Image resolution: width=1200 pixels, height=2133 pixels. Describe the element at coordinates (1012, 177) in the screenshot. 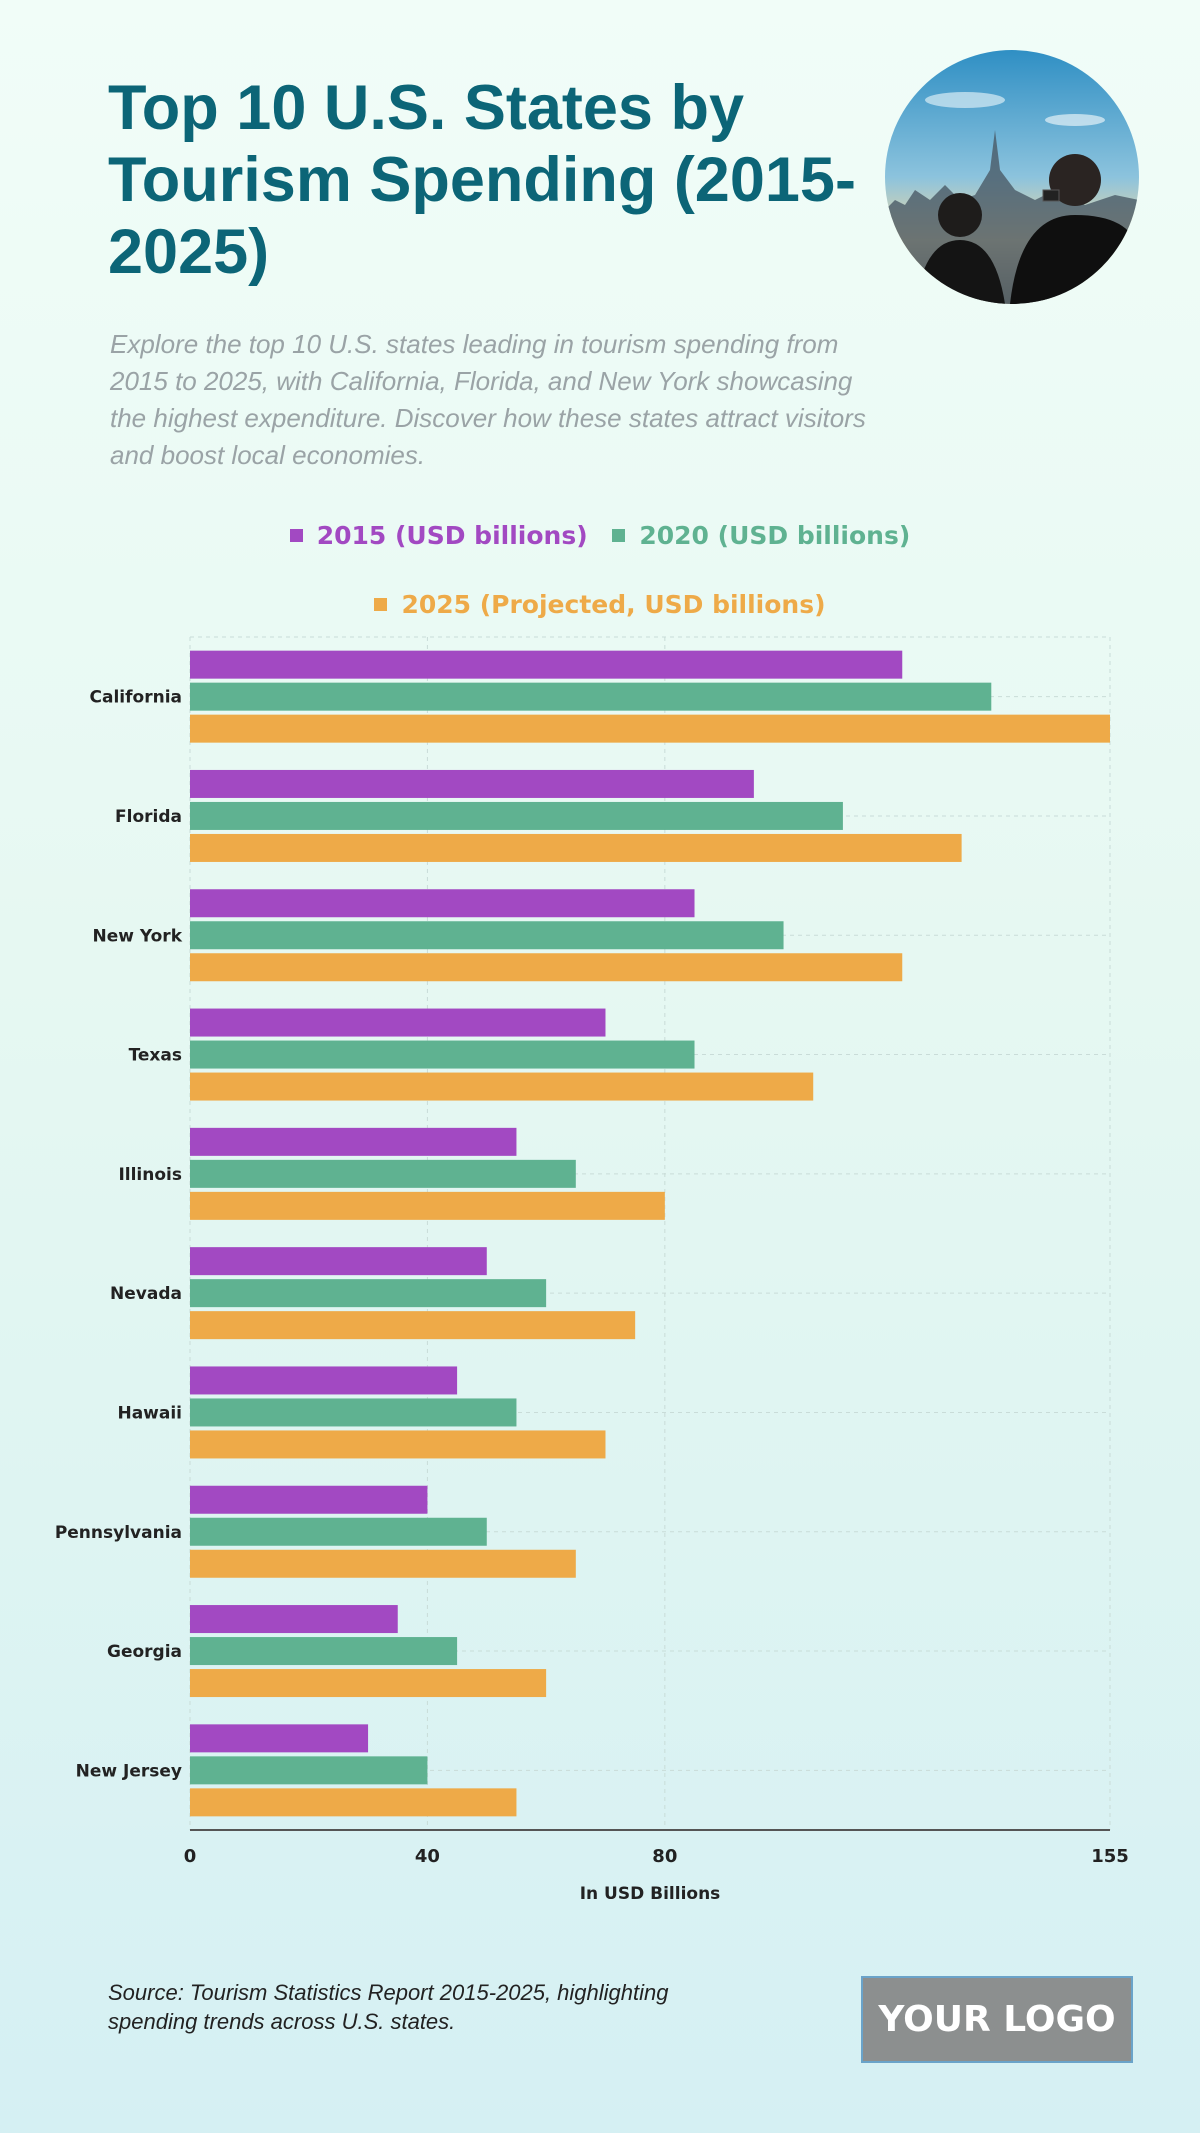

I see `header-photo-tourists` at that location.